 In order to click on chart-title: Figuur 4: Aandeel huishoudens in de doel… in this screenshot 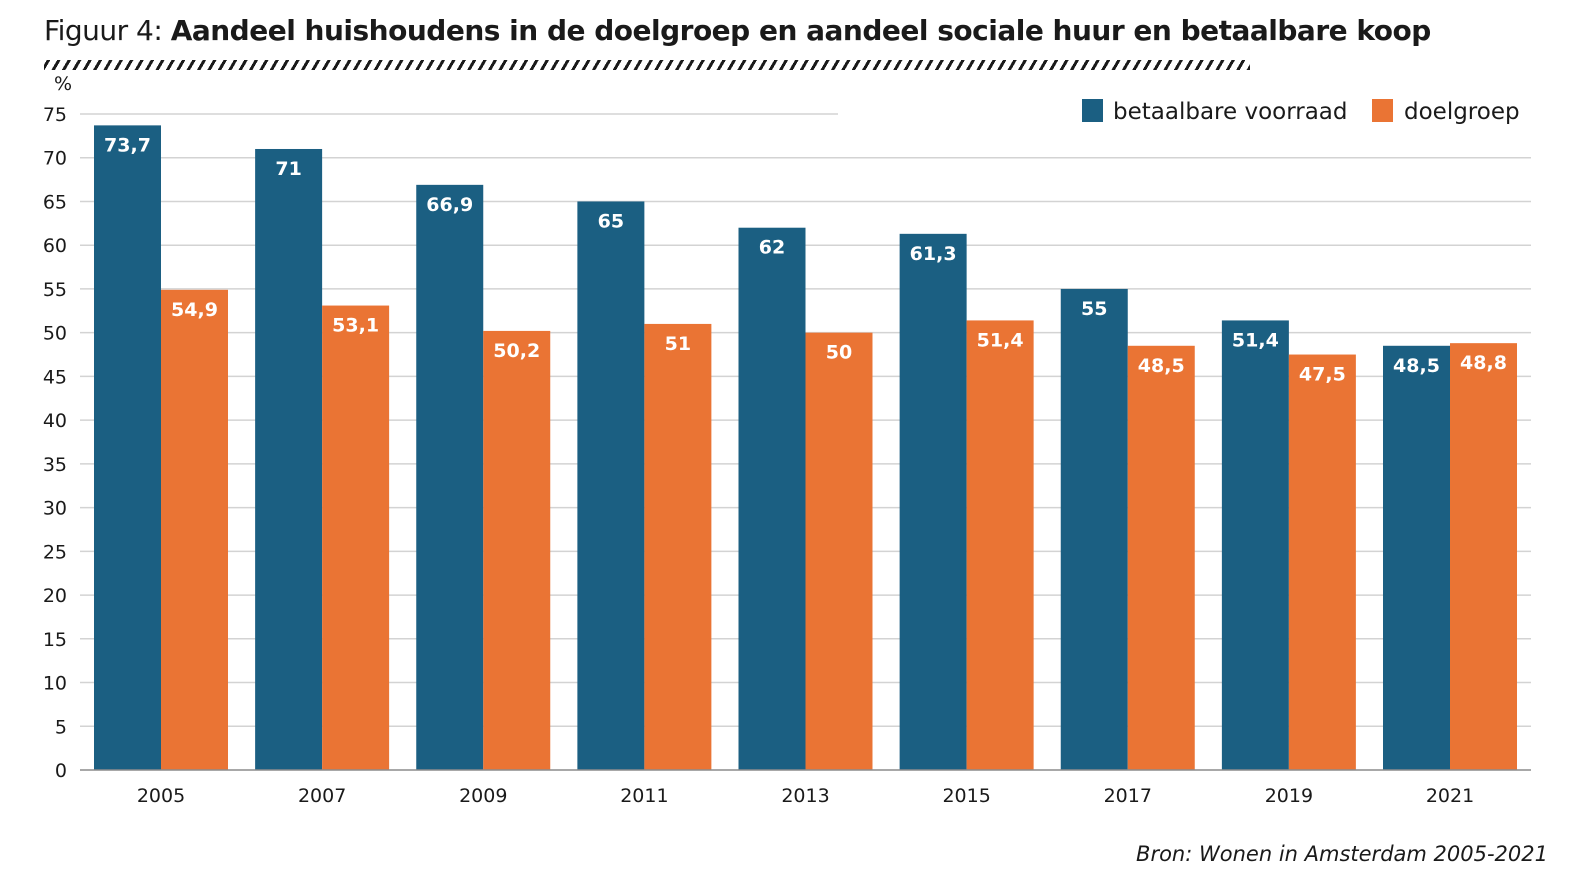, I will do `click(737, 30)`.